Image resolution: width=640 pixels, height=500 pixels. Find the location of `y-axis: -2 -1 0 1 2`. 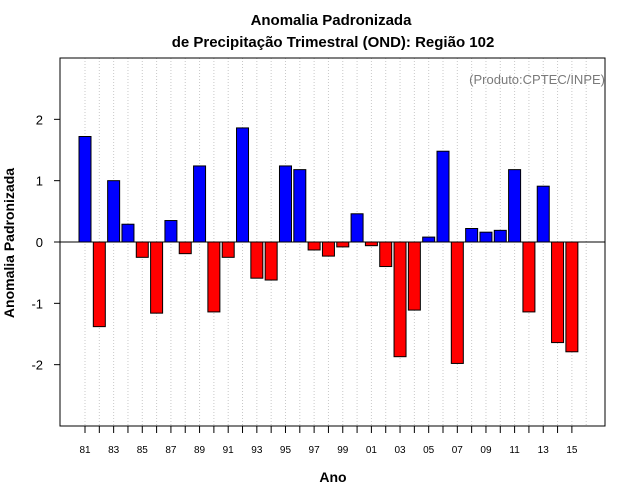

y-axis: -2 -1 0 1 2 is located at coordinates (45, 242).